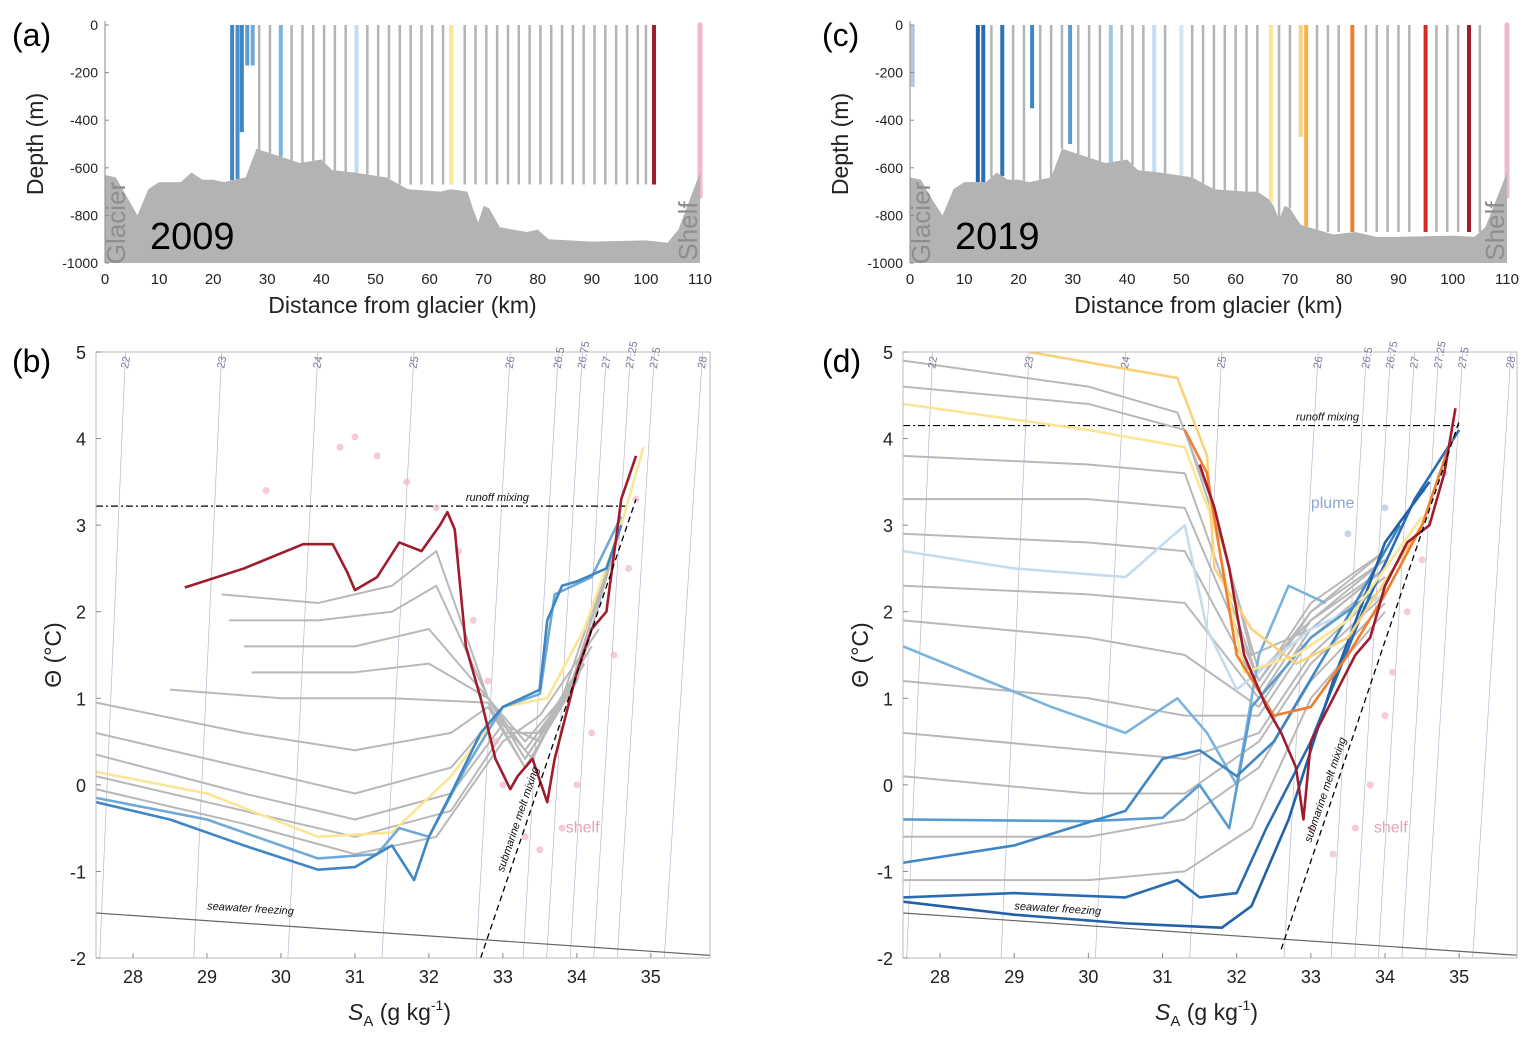 The width and height of the screenshot is (1535, 1048). I want to click on isopycnal-label: 26.75, so click(584, 354).